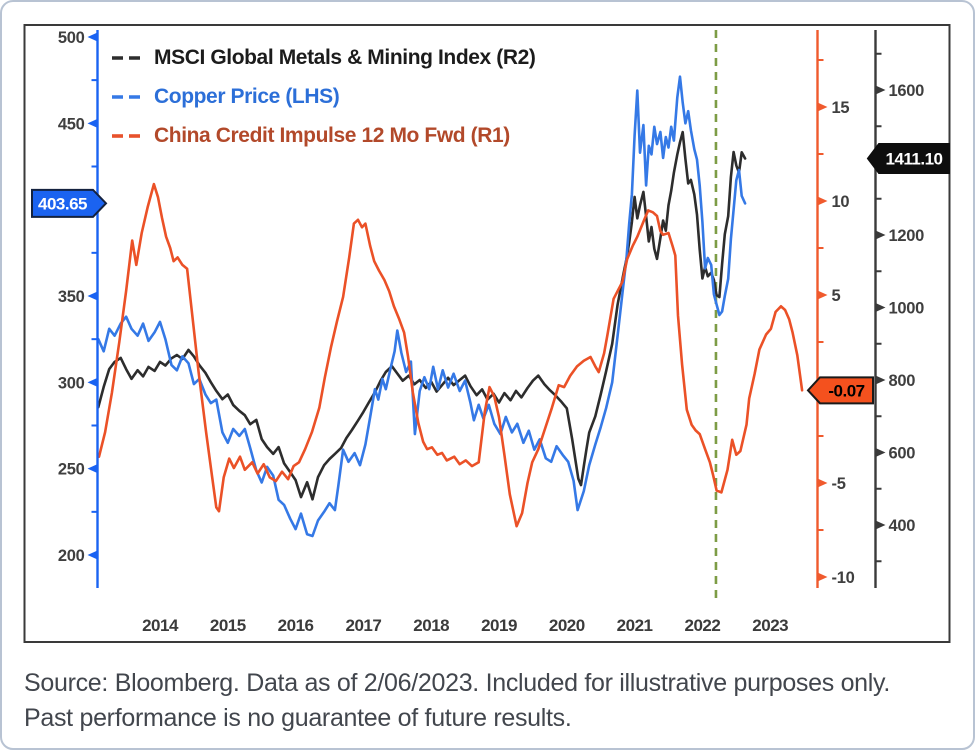  I want to click on copper-lhs-tick-label: 500, so click(71, 38).